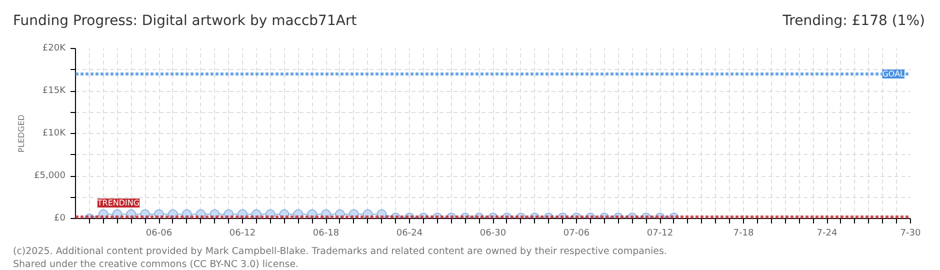  Describe the element at coordinates (660, 233) in the screenshot. I see `x-tick-label: 07-12` at that location.